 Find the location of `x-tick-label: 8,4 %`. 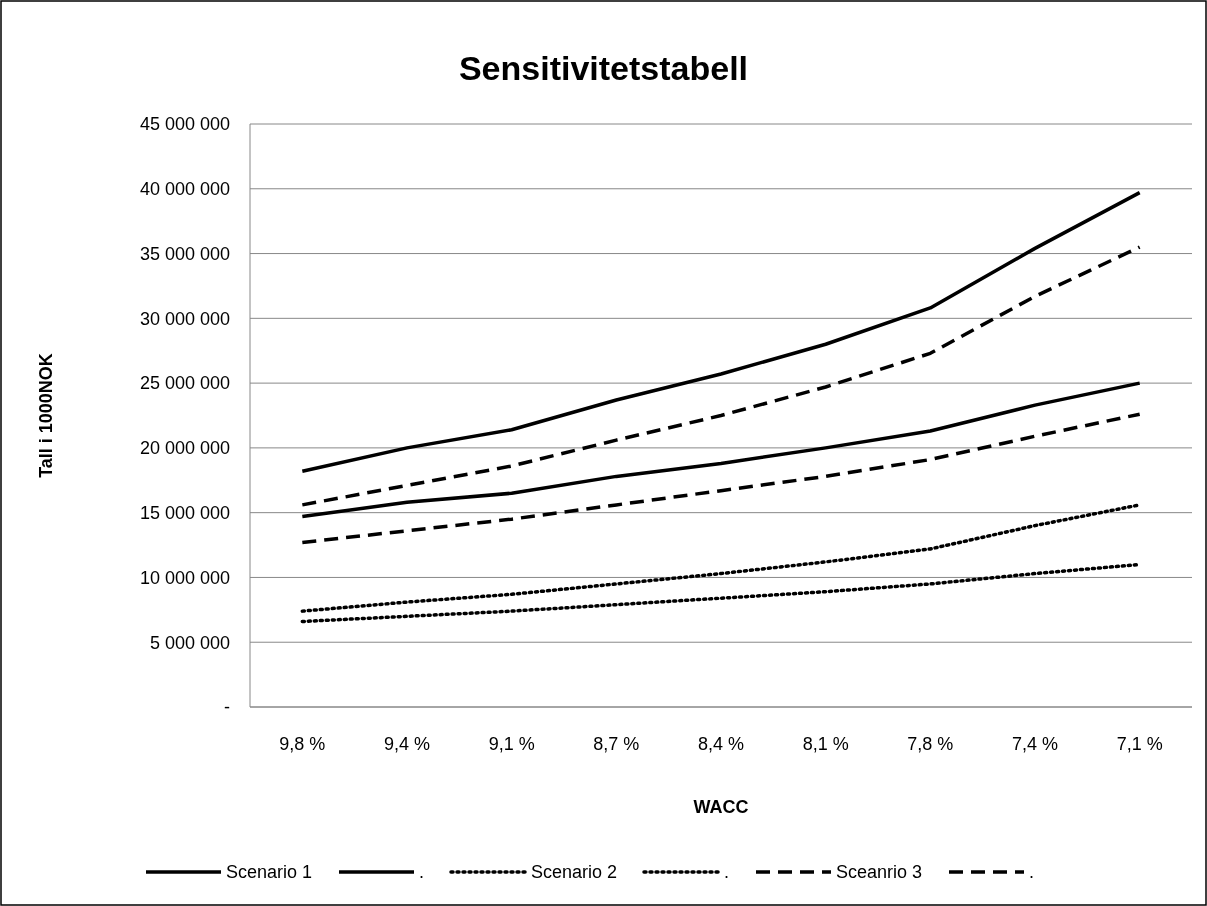

x-tick-label: 8,4 % is located at coordinates (721, 744).